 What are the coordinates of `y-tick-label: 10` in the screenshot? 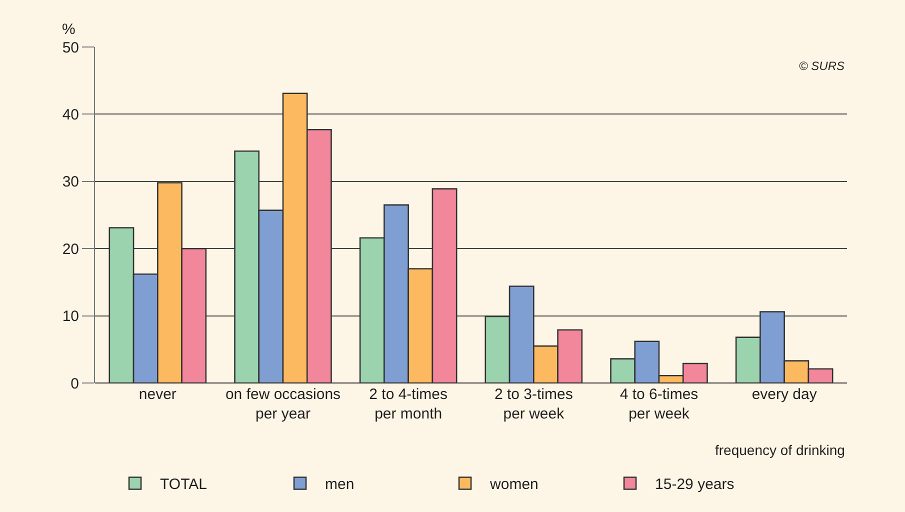 It's located at (70, 317).